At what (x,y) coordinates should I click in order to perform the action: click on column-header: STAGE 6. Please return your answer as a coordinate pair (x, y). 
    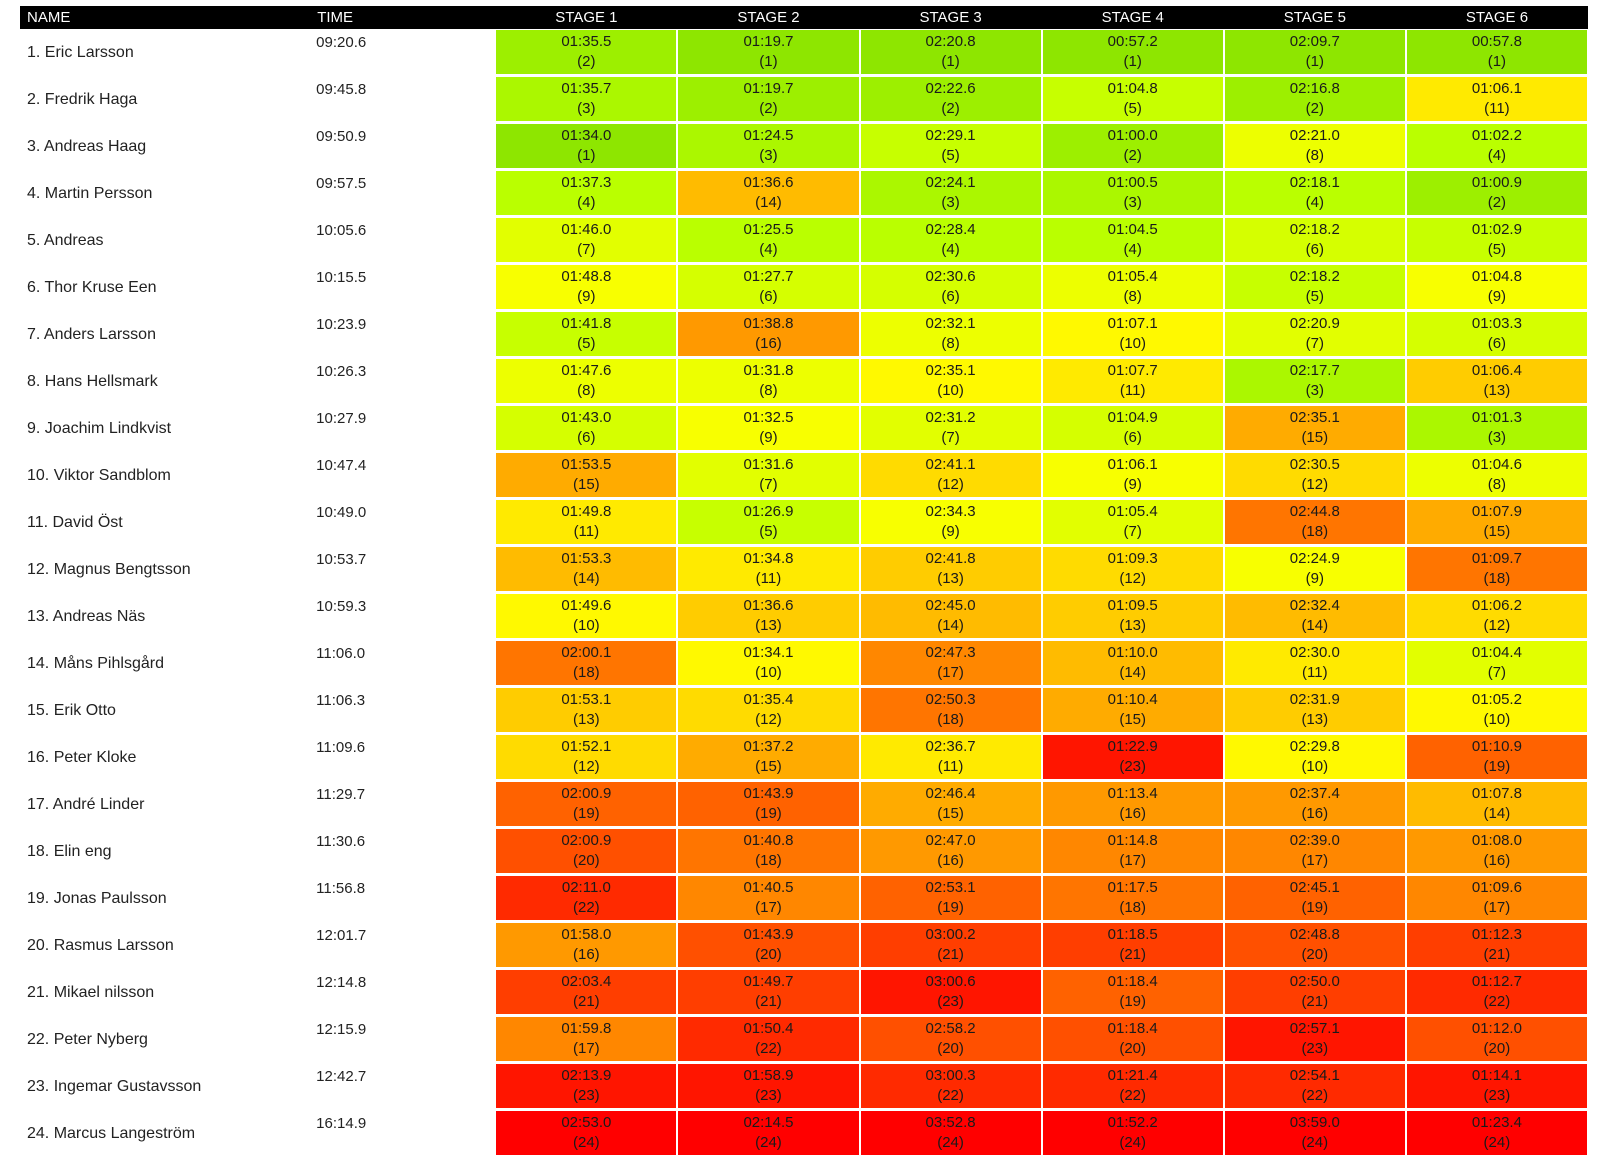
    Looking at the image, I should click on (1497, 17).